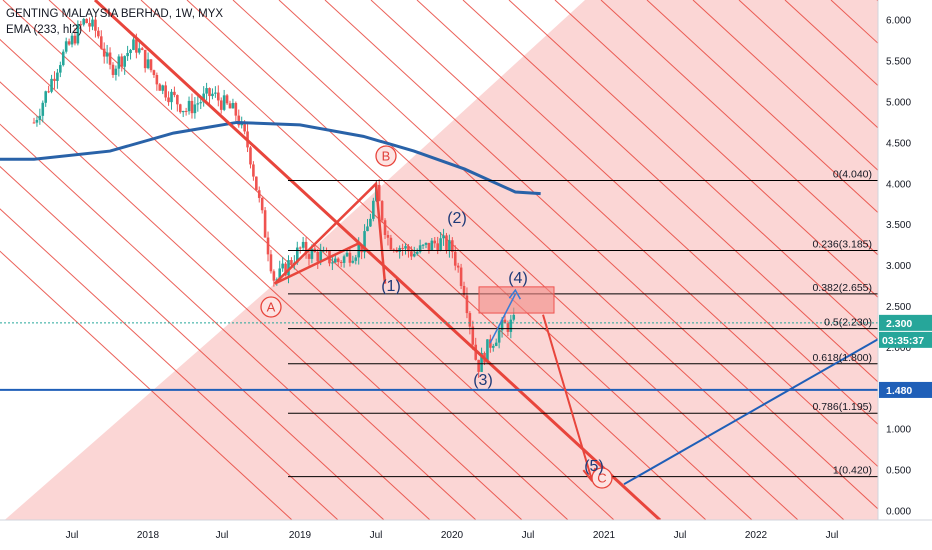 This screenshot has height=550, width=932. Describe the element at coordinates (756, 535) in the screenshot. I see `x-tick-label: 2022` at that location.